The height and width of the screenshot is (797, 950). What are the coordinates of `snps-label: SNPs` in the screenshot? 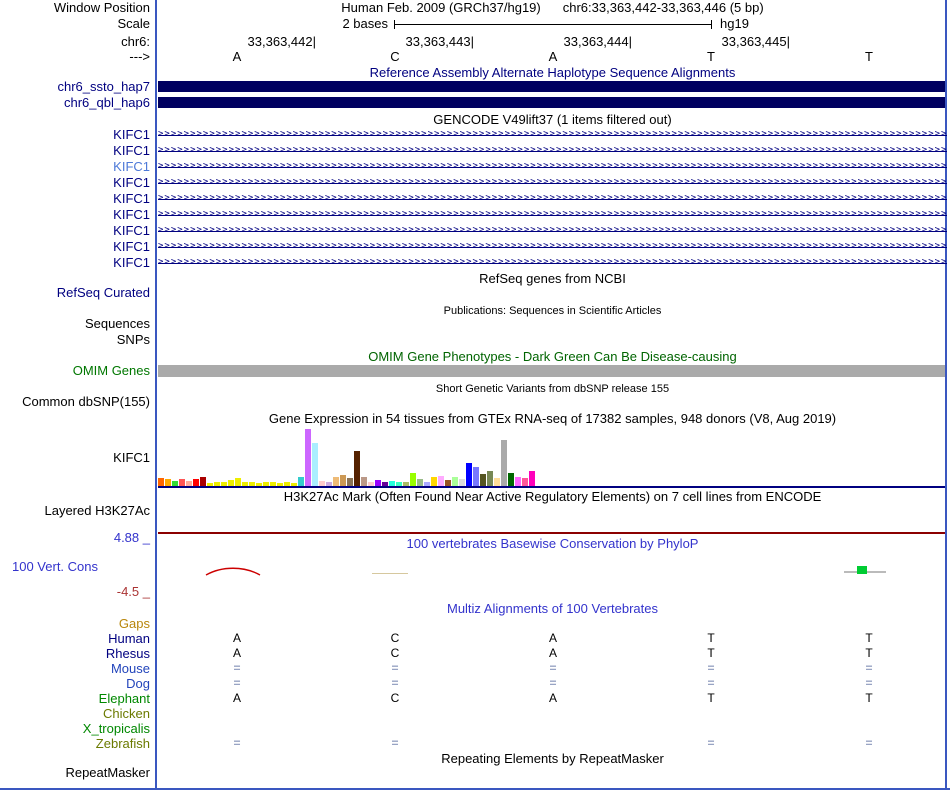 It's located at (133, 339).